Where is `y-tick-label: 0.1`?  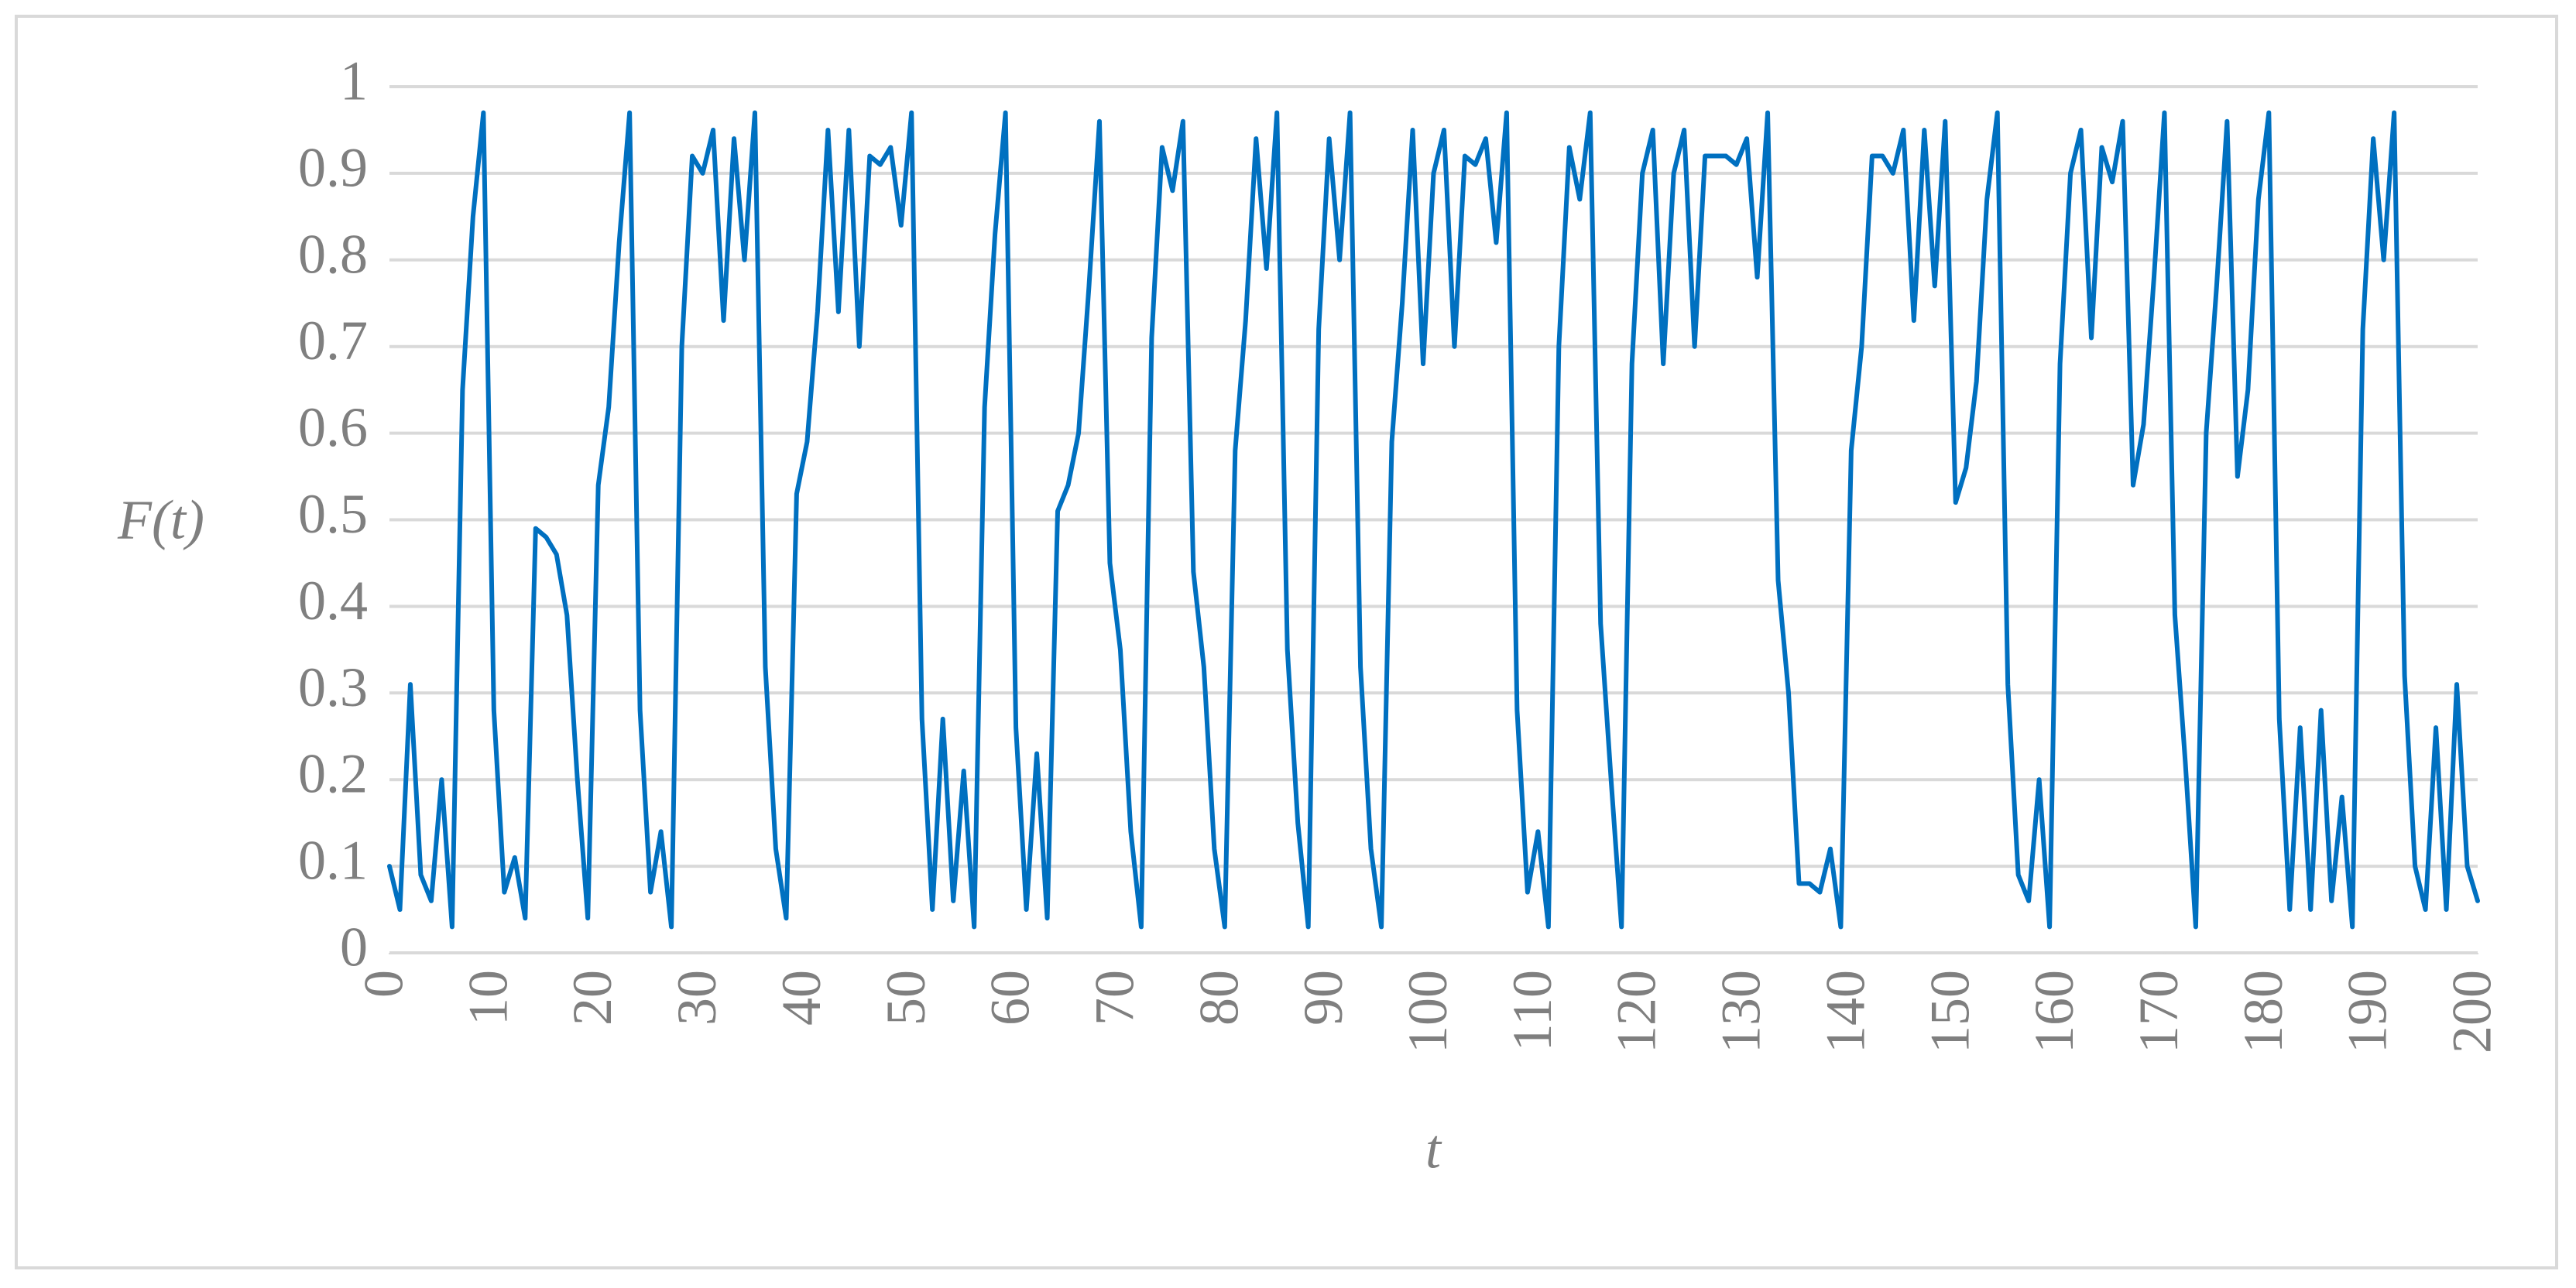
y-tick-label: 0.1 is located at coordinates (333, 861).